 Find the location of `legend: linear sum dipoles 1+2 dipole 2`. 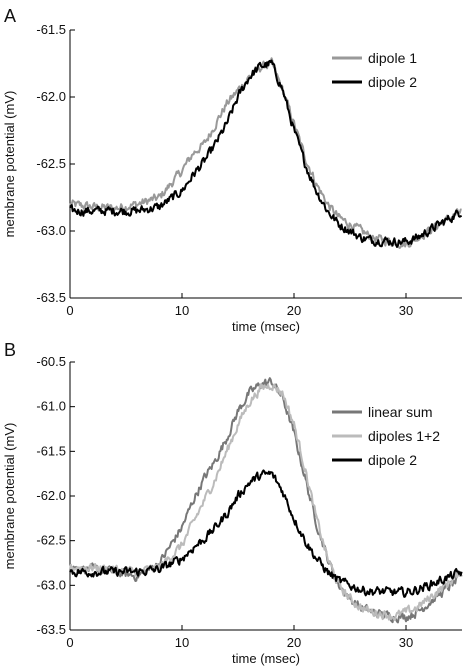

legend: linear sum dipoles 1+2 dipole 2 is located at coordinates (386, 436).